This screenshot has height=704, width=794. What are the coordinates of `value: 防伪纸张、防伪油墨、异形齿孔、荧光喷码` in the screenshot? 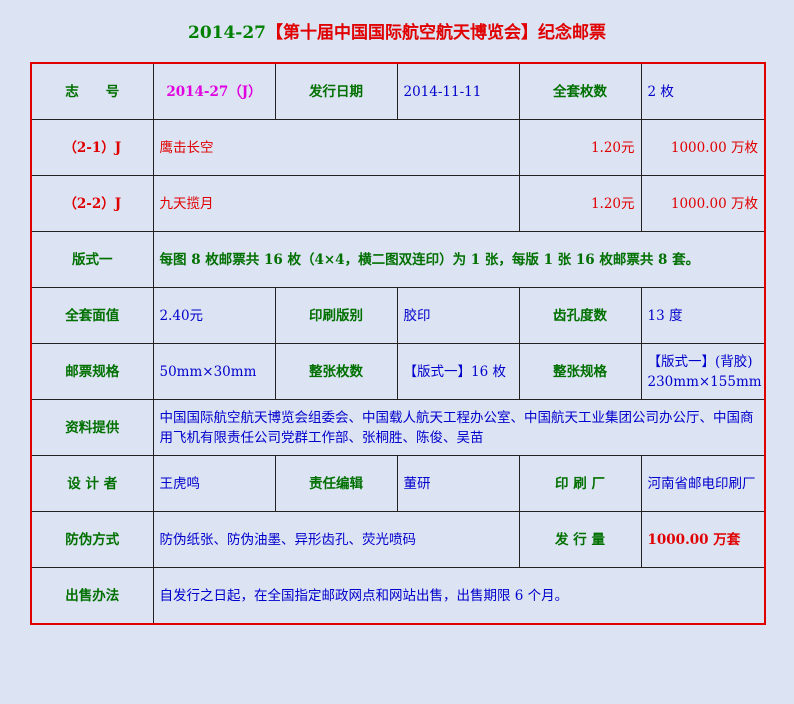 It's located at (336, 539).